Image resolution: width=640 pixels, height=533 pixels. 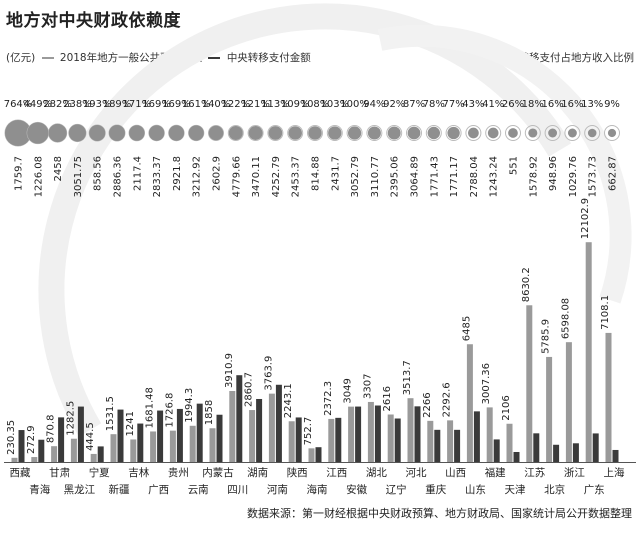 What do you see at coordinates (367, 385) in the screenshot?
I see `revenue-value-label: 3307` at bounding box center [367, 385].